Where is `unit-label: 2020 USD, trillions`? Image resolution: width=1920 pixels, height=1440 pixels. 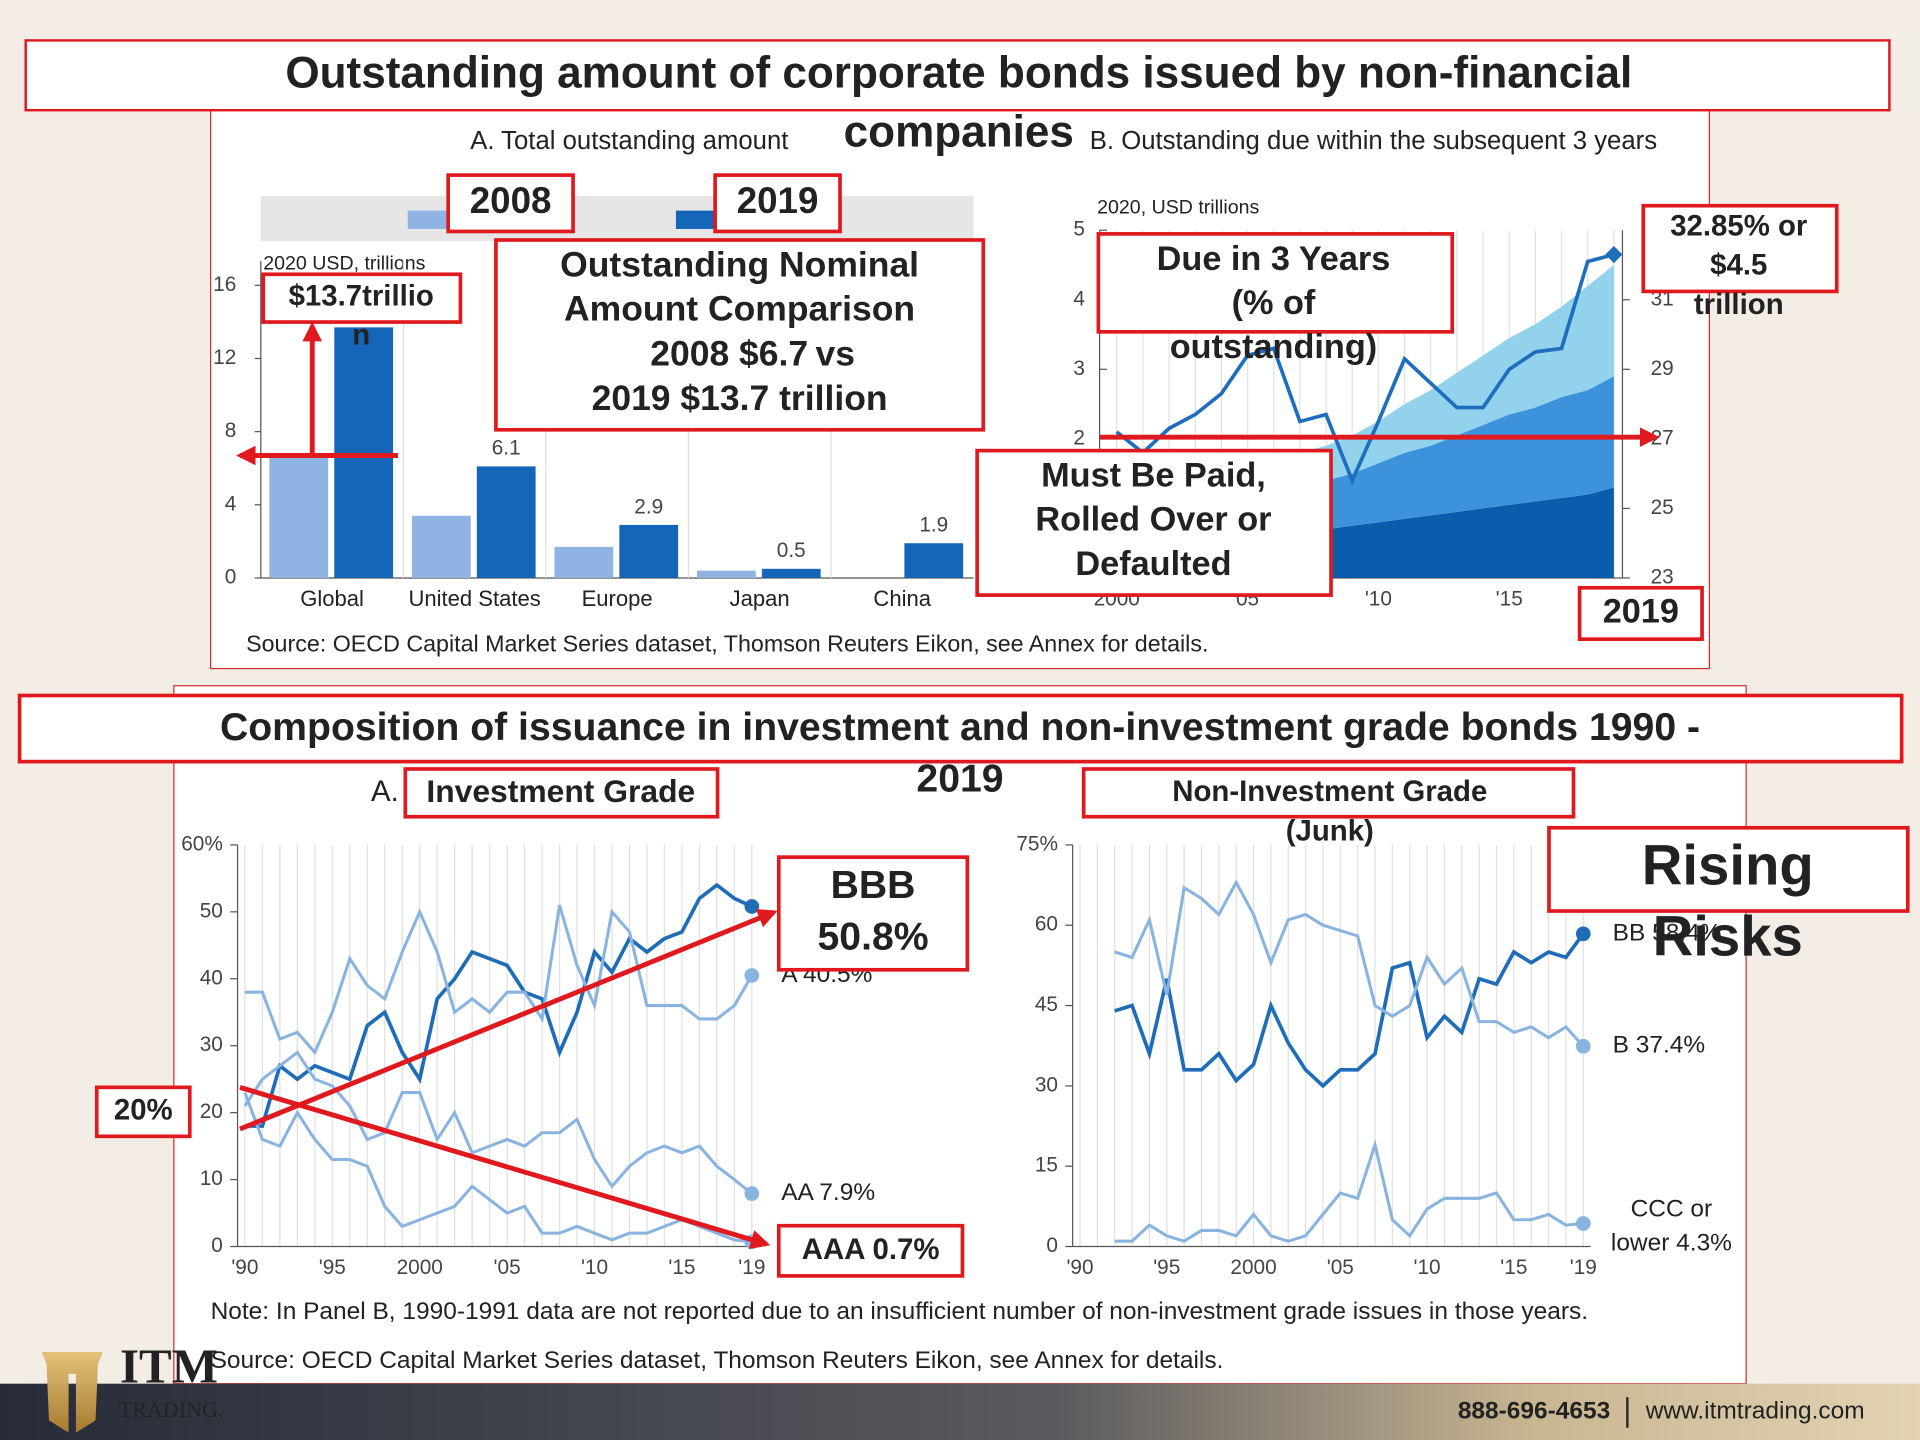
unit-label: 2020 USD, trillions is located at coordinates (344, 264).